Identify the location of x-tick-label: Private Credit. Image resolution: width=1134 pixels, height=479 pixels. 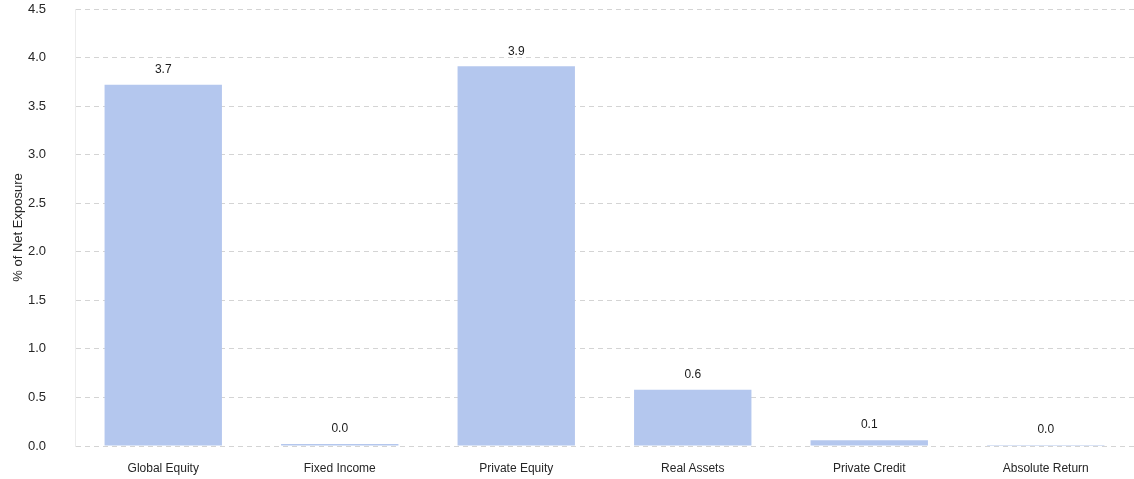
(869, 467).